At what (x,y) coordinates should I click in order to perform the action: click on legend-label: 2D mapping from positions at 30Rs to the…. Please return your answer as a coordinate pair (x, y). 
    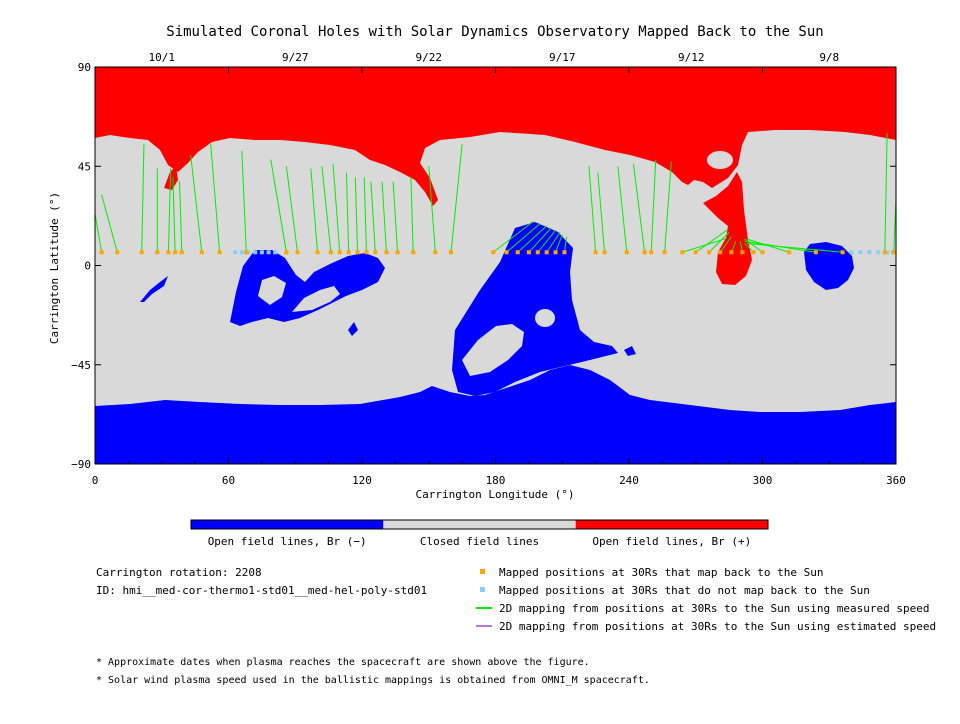
    Looking at the image, I should click on (714, 608).